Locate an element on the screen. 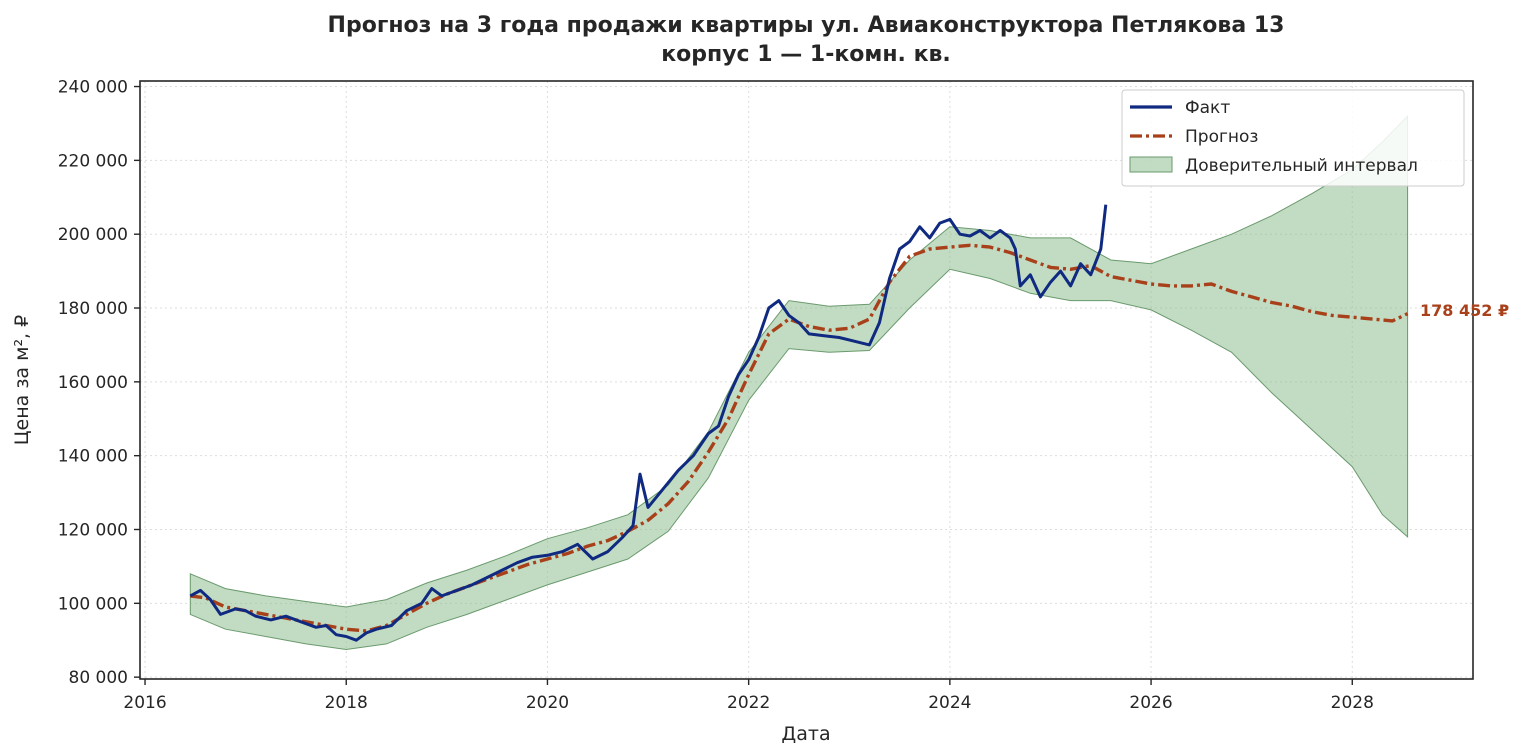 The width and height of the screenshot is (1532, 756). y-tick-label: 120 000 is located at coordinates (93, 531).